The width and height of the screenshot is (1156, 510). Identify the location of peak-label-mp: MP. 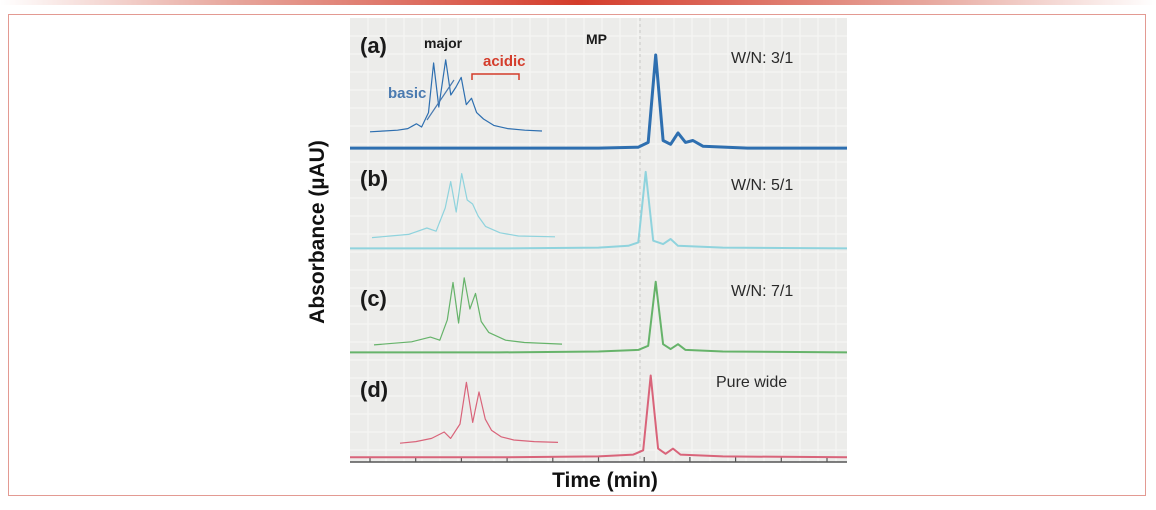
(596, 39).